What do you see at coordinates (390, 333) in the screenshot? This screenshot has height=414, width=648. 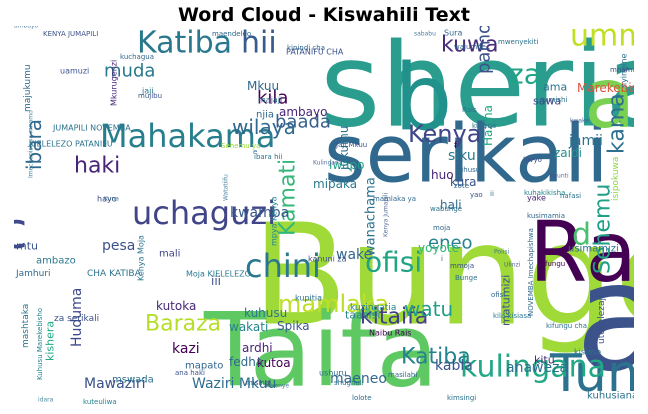 I see `word: Naibu Rais` at bounding box center [390, 333].